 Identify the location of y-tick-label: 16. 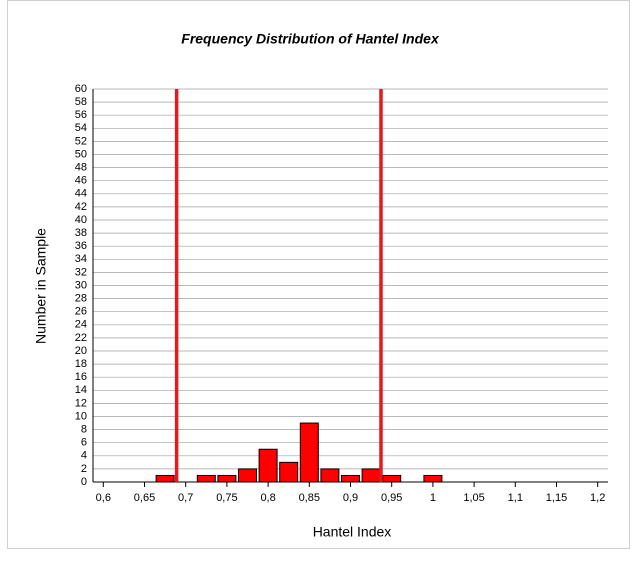
(81, 377).